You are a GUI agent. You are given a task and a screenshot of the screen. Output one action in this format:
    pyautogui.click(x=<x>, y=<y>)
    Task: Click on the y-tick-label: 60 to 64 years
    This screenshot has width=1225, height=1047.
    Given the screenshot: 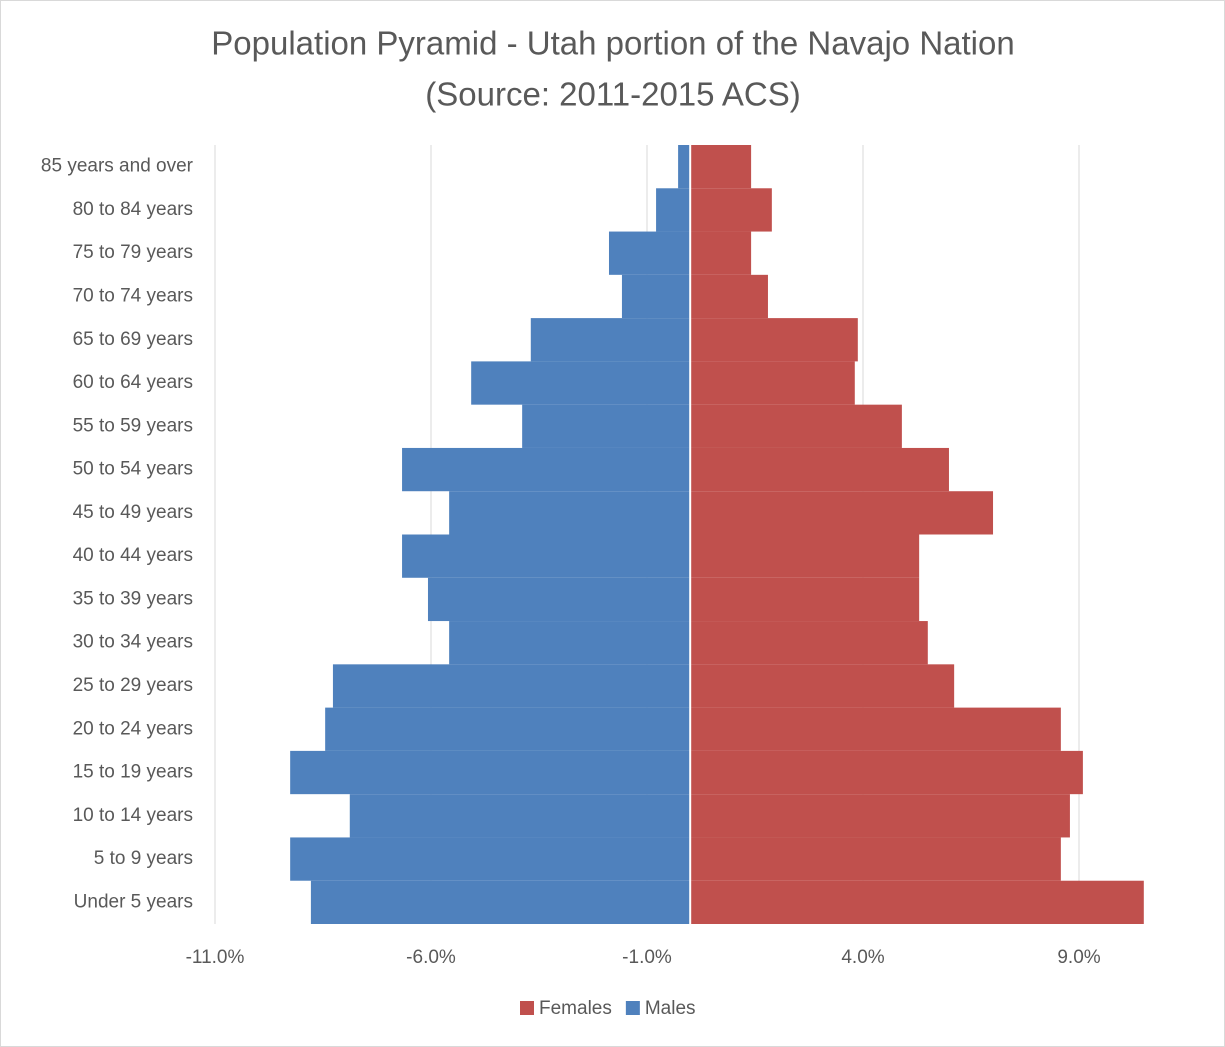 What is the action you would take?
    pyautogui.click(x=133, y=382)
    